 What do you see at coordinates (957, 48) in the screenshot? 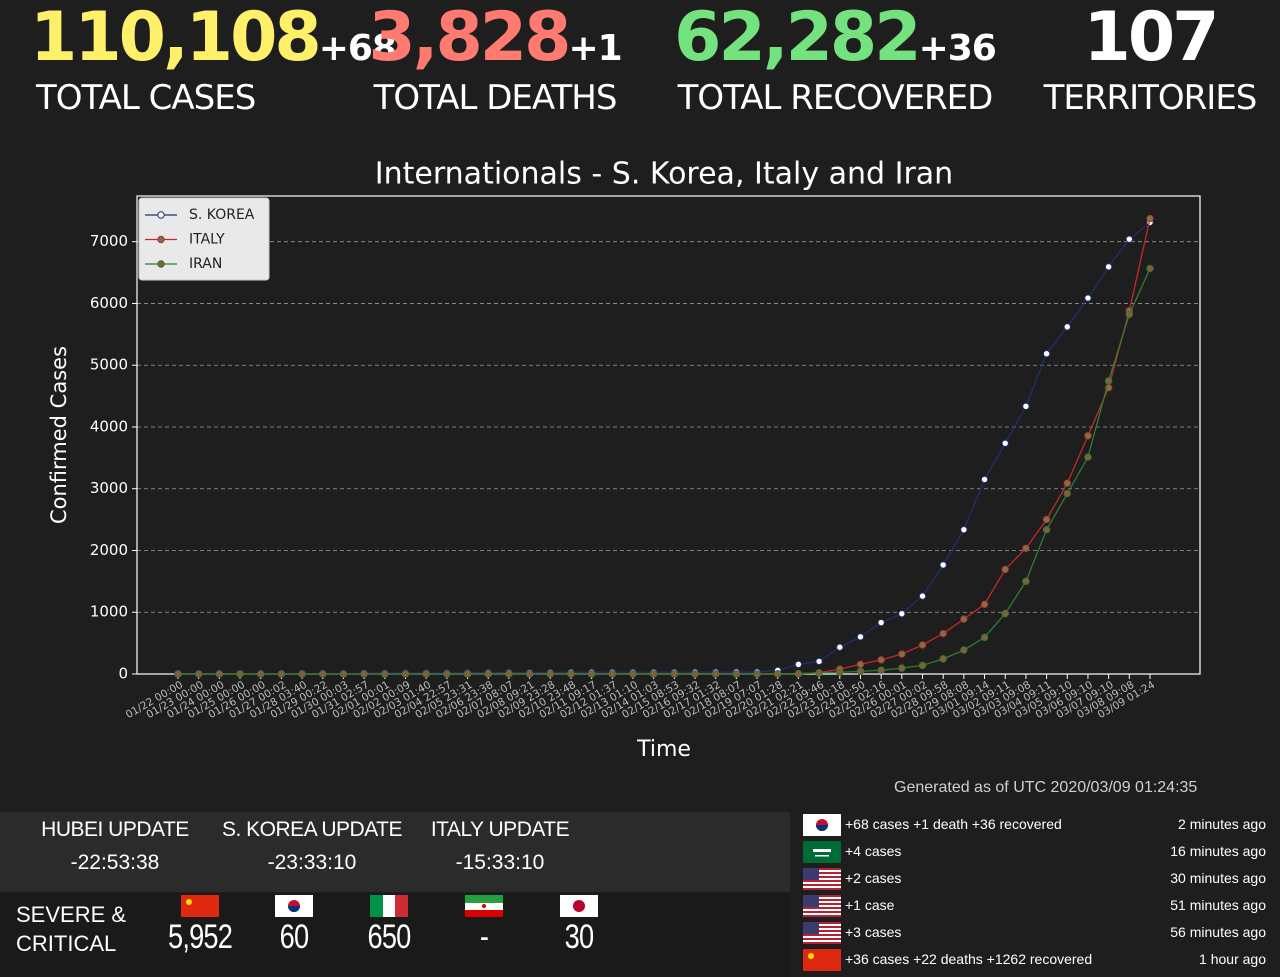
I see `stat-delta: +36` at bounding box center [957, 48].